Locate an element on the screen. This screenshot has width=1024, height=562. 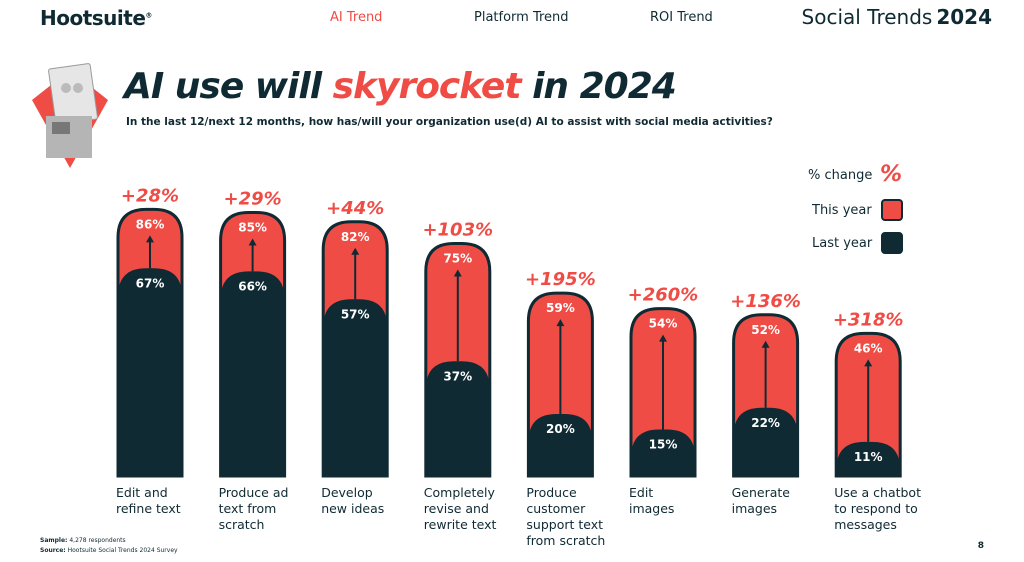
data-label-last-year: 57% is located at coordinates (355, 314).